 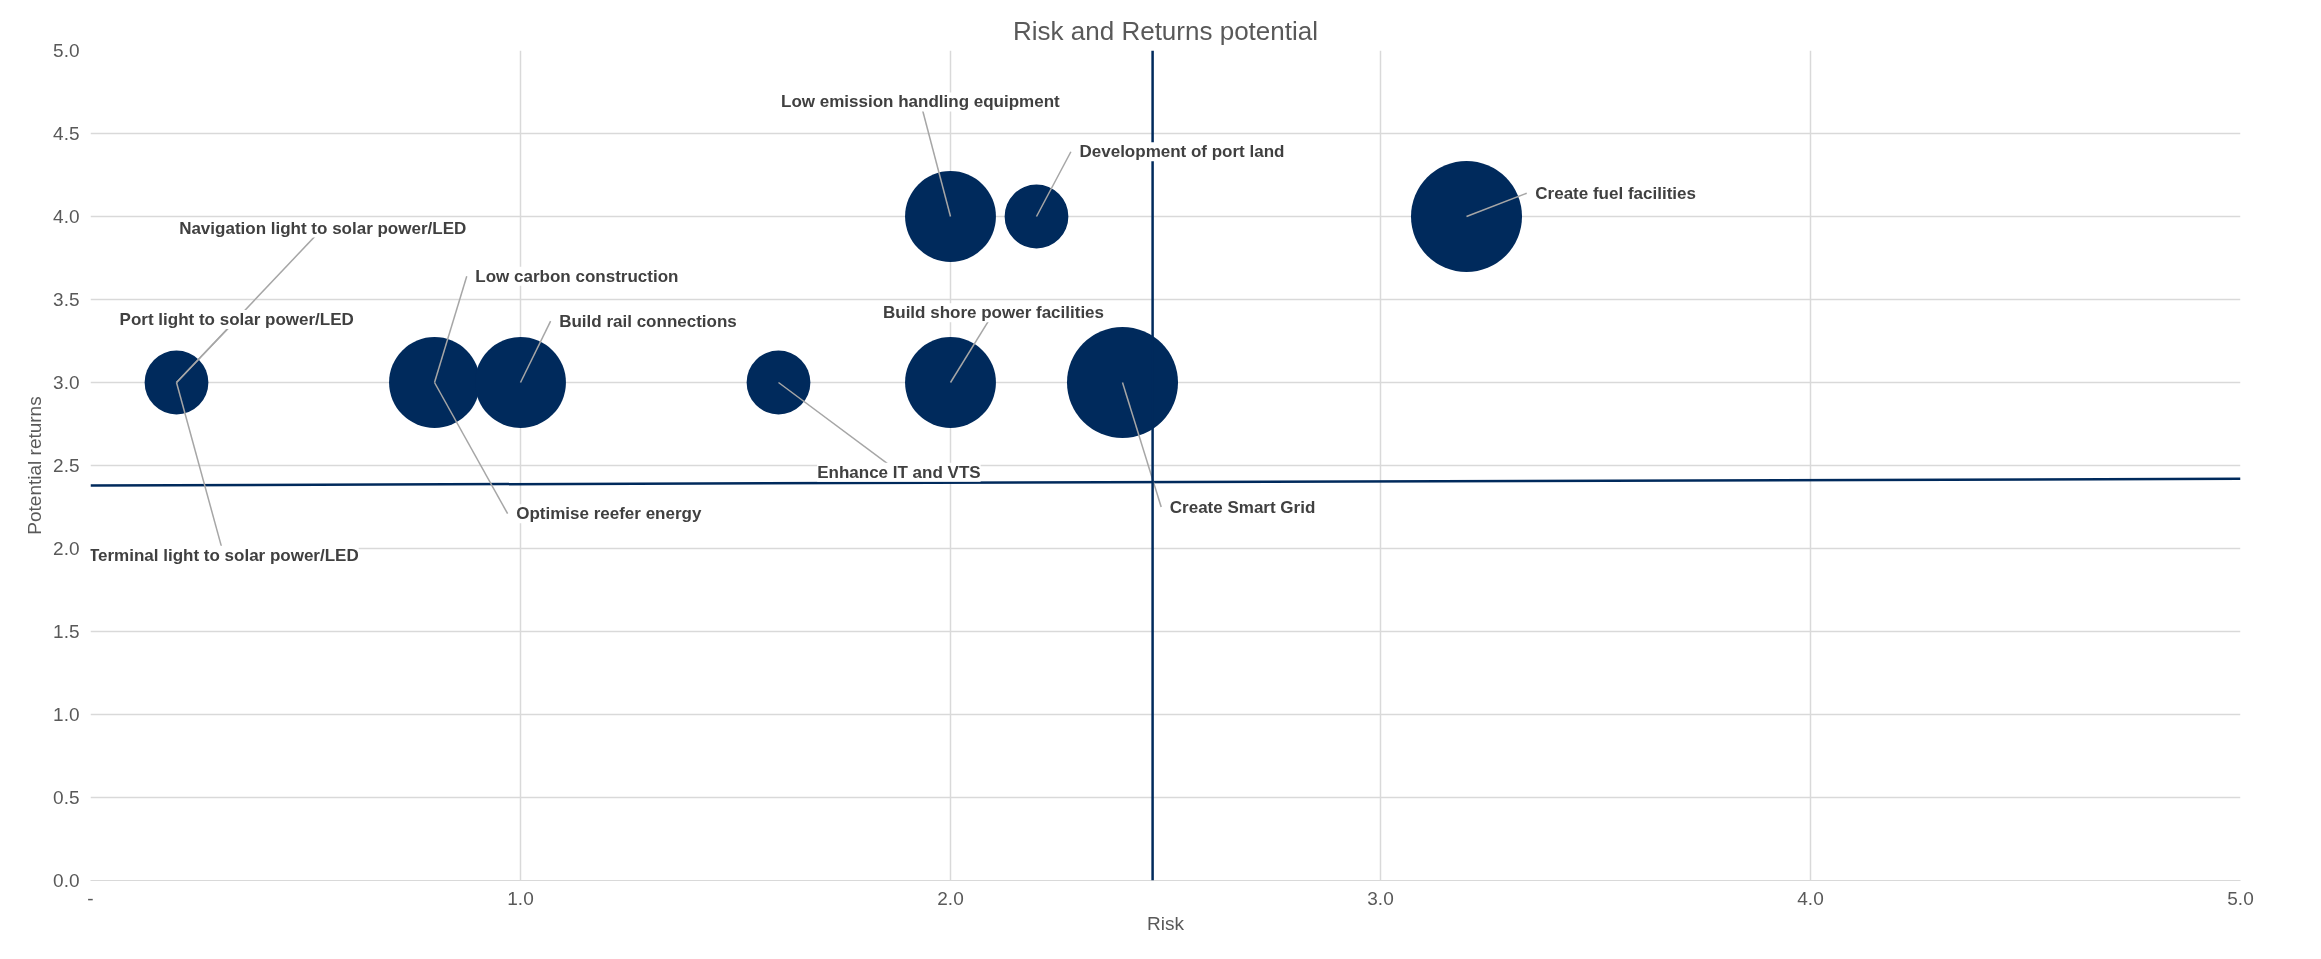 I want to click on y-tick-label: 1.5, so click(x=66, y=631).